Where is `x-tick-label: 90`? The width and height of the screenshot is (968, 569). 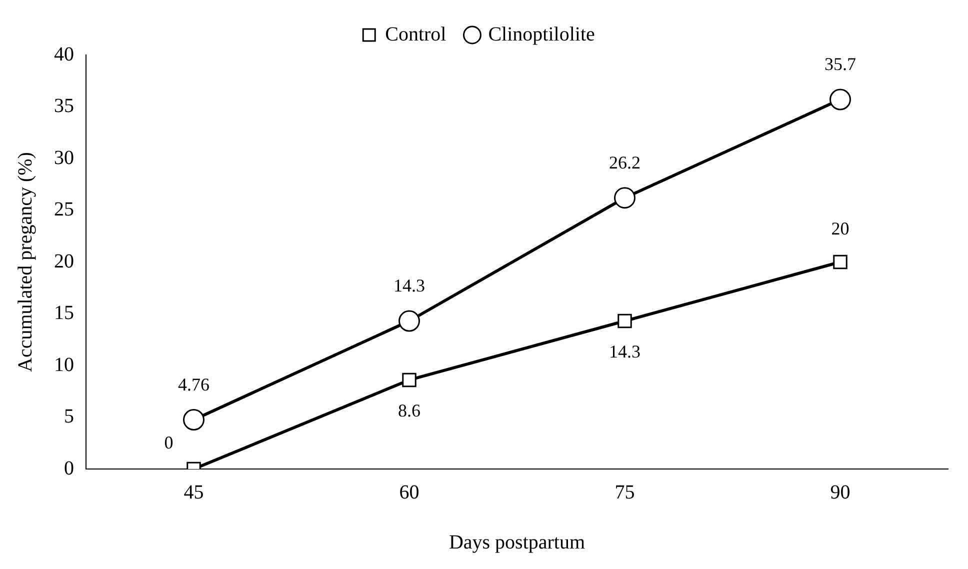 x-tick-label: 90 is located at coordinates (840, 492).